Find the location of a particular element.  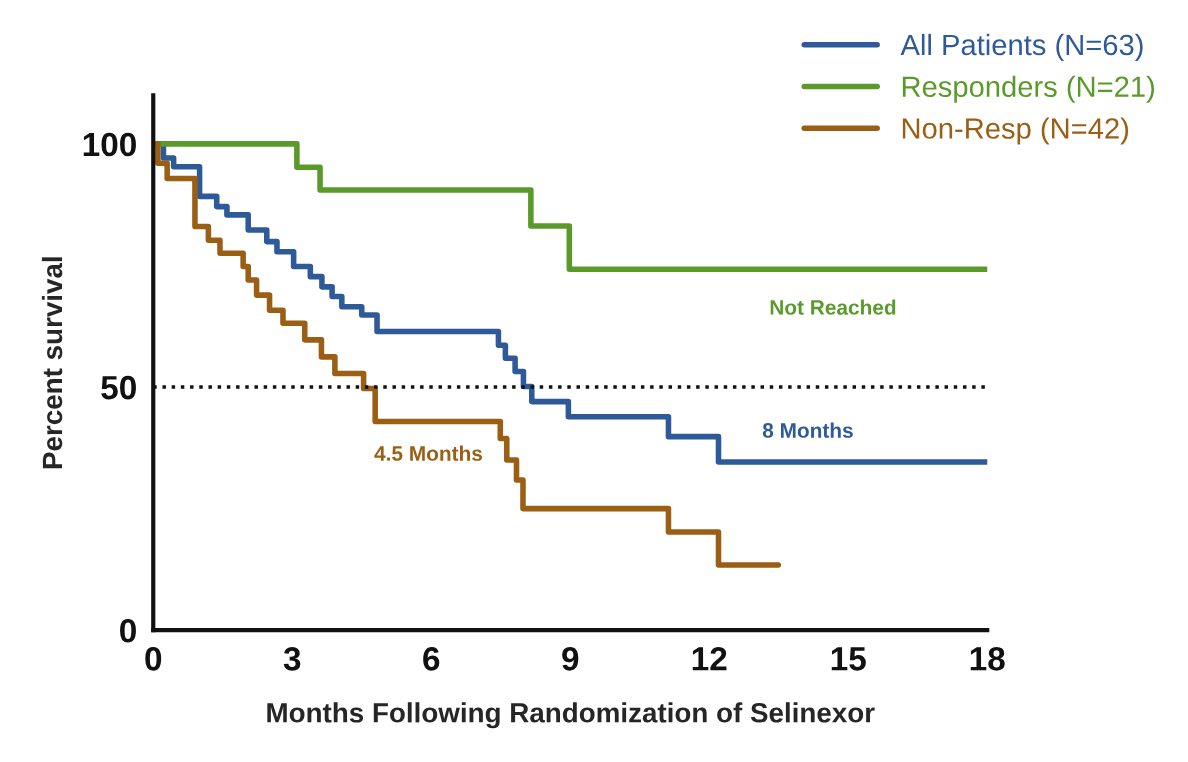

legend-label: All Patients (N=63) is located at coordinates (1021, 47).